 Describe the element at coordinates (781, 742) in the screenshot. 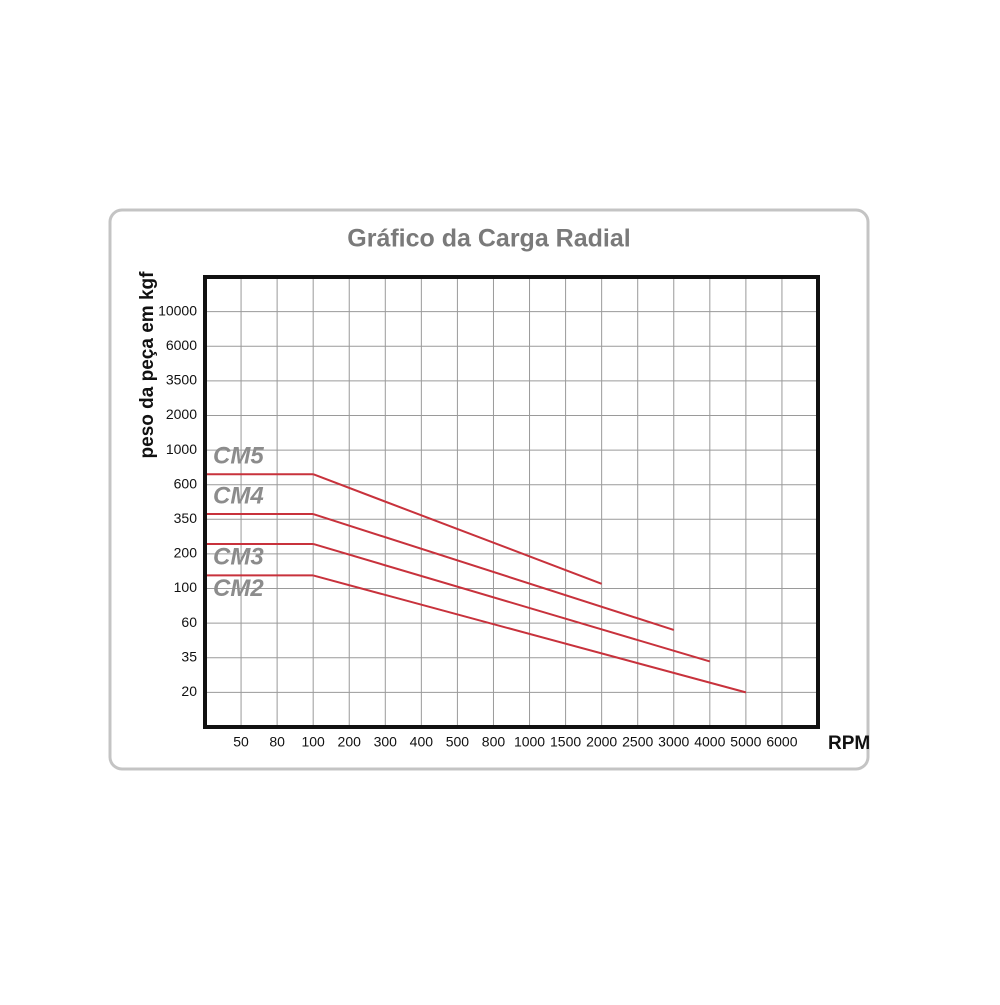

I see `x-tick-label: 6000` at that location.